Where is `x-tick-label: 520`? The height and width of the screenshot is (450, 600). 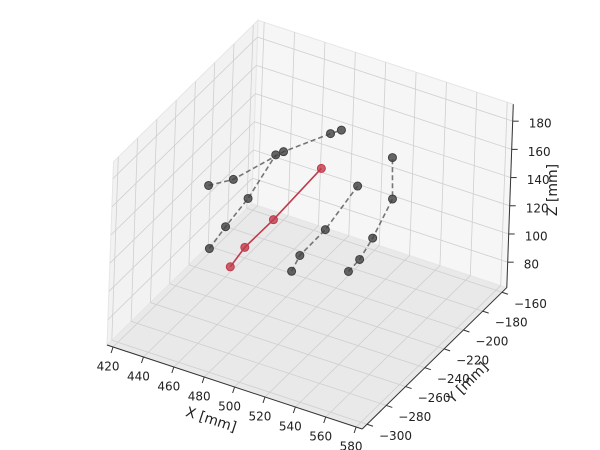 x-tick-label: 520 is located at coordinates (260, 417).